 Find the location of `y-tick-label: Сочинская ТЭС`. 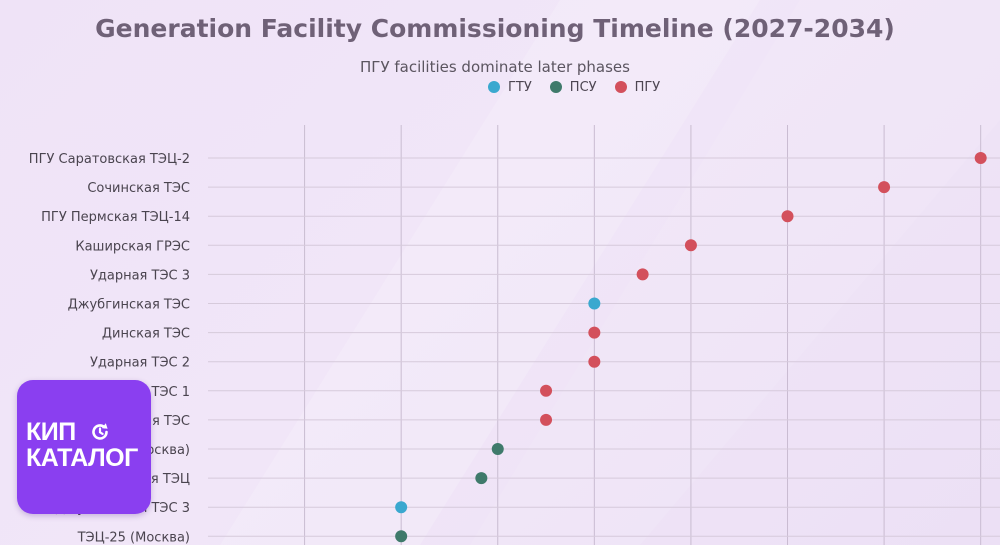

y-tick-label: Сочинская ТЭС is located at coordinates (138, 188).